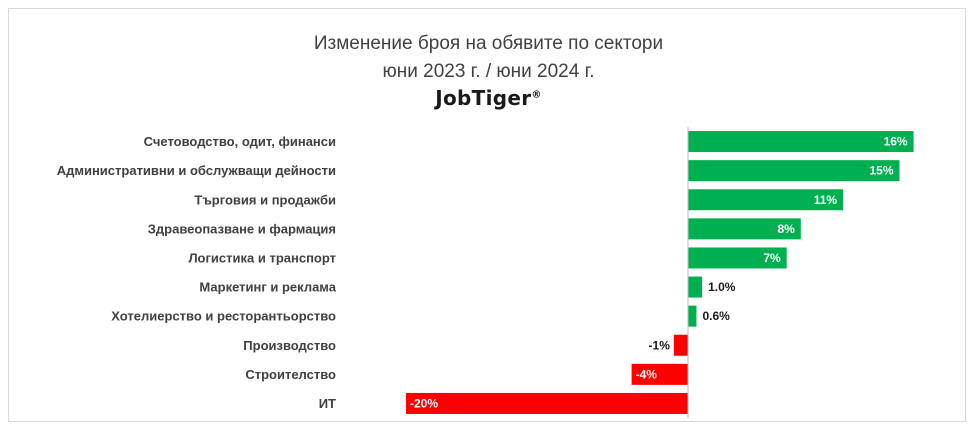 Image resolution: width=977 pixels, height=436 pixels. What do you see at coordinates (716, 316) in the screenshot?
I see `value-label: 0.6%` at bounding box center [716, 316].